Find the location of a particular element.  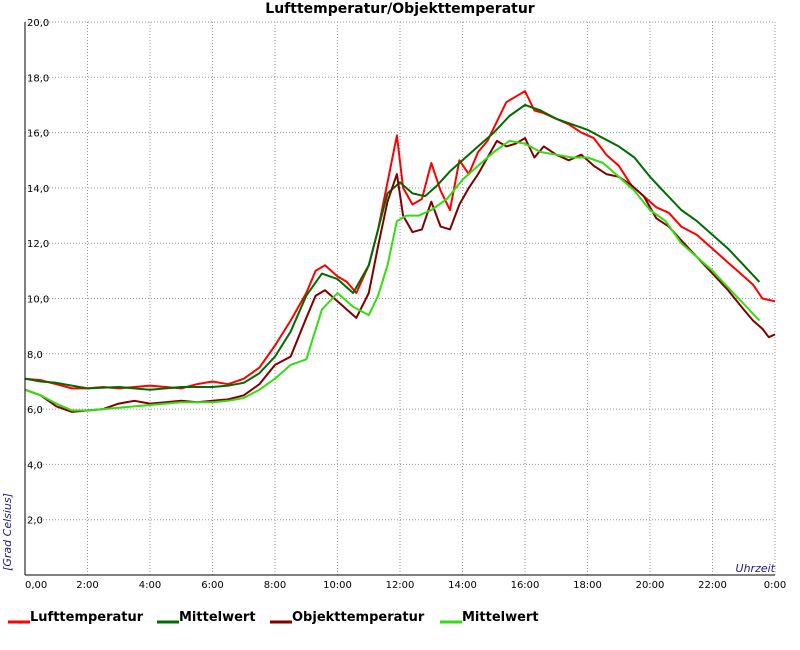

x-tick-label: 0,00 is located at coordinates (36, 585).